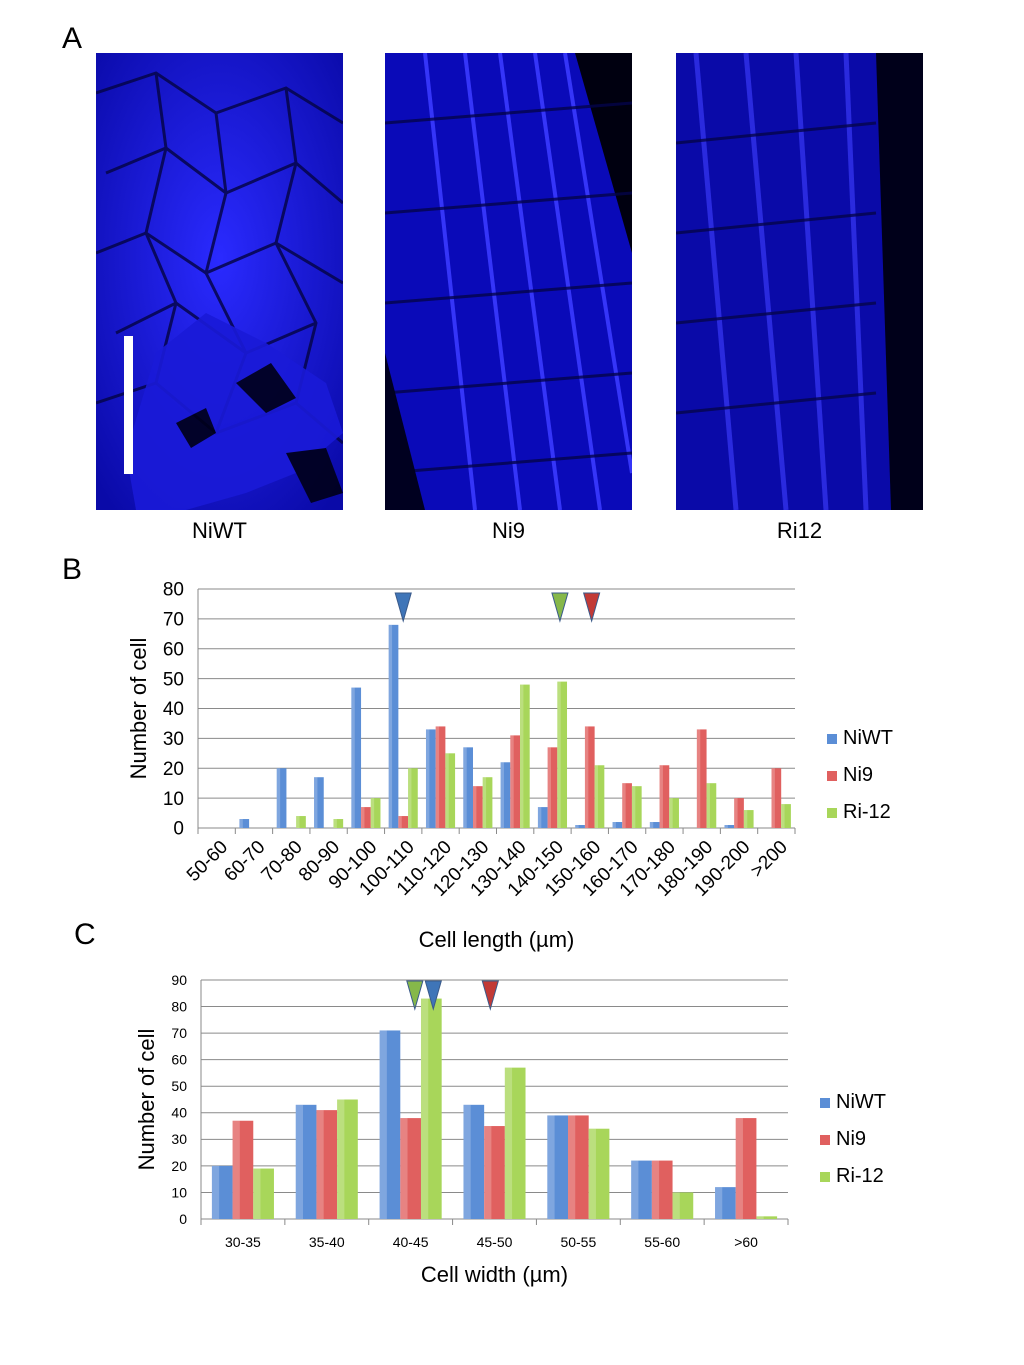  What do you see at coordinates (173, 739) in the screenshot?
I see `y-tick-label: 30` at bounding box center [173, 739].